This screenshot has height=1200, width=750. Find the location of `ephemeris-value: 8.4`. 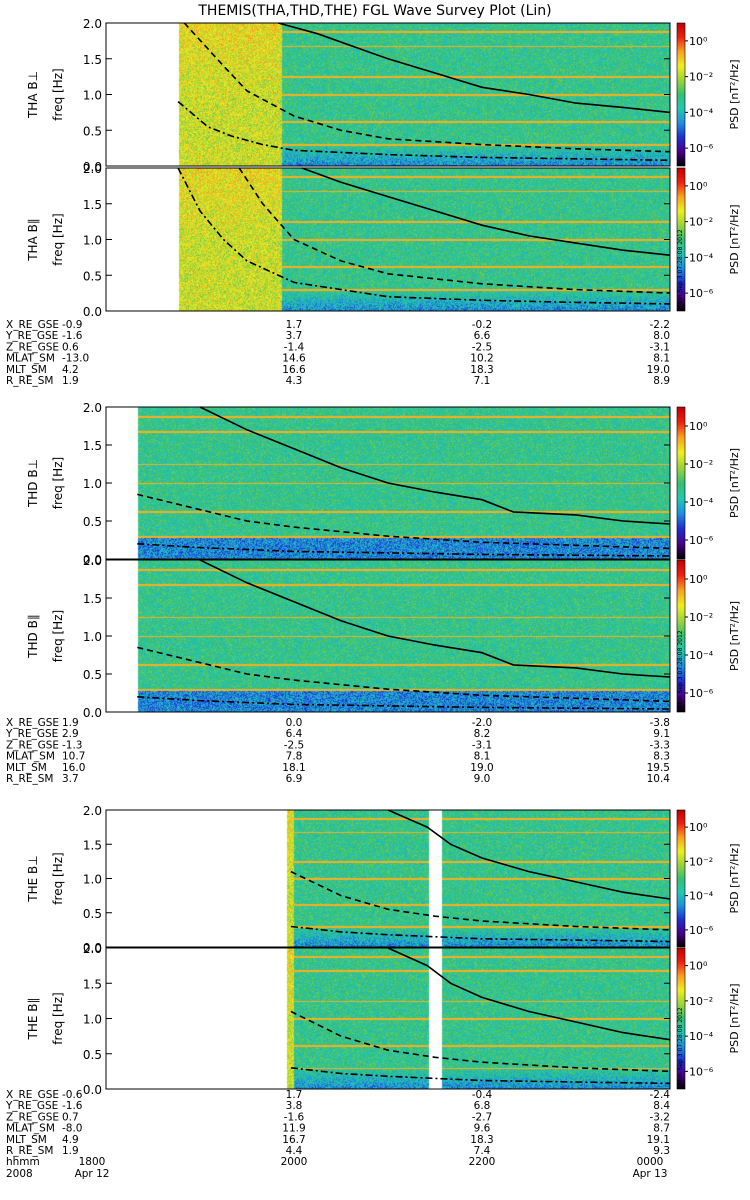

ephemeris-value: 8.4 is located at coordinates (661, 1106).